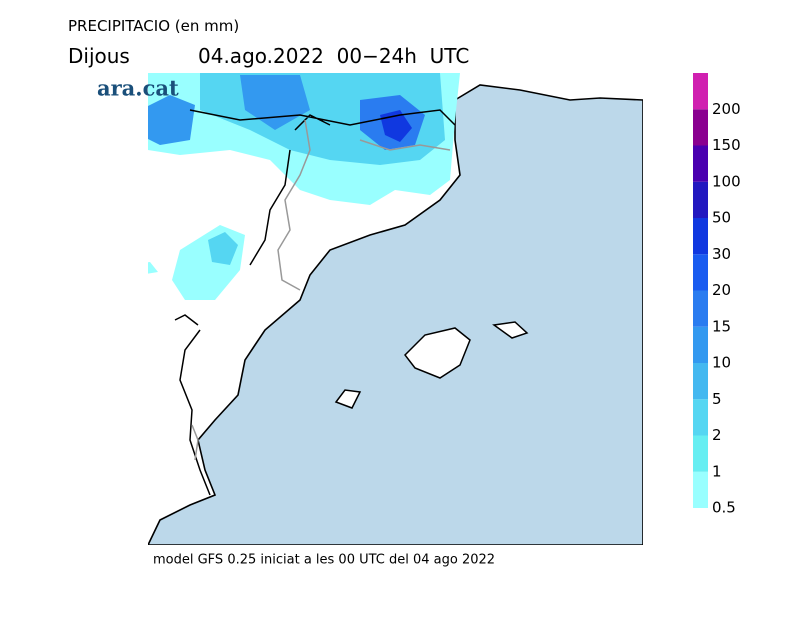 The image size is (800, 617). Describe the element at coordinates (138, 88) in the screenshot. I see `logo: ara.cat` at that location.